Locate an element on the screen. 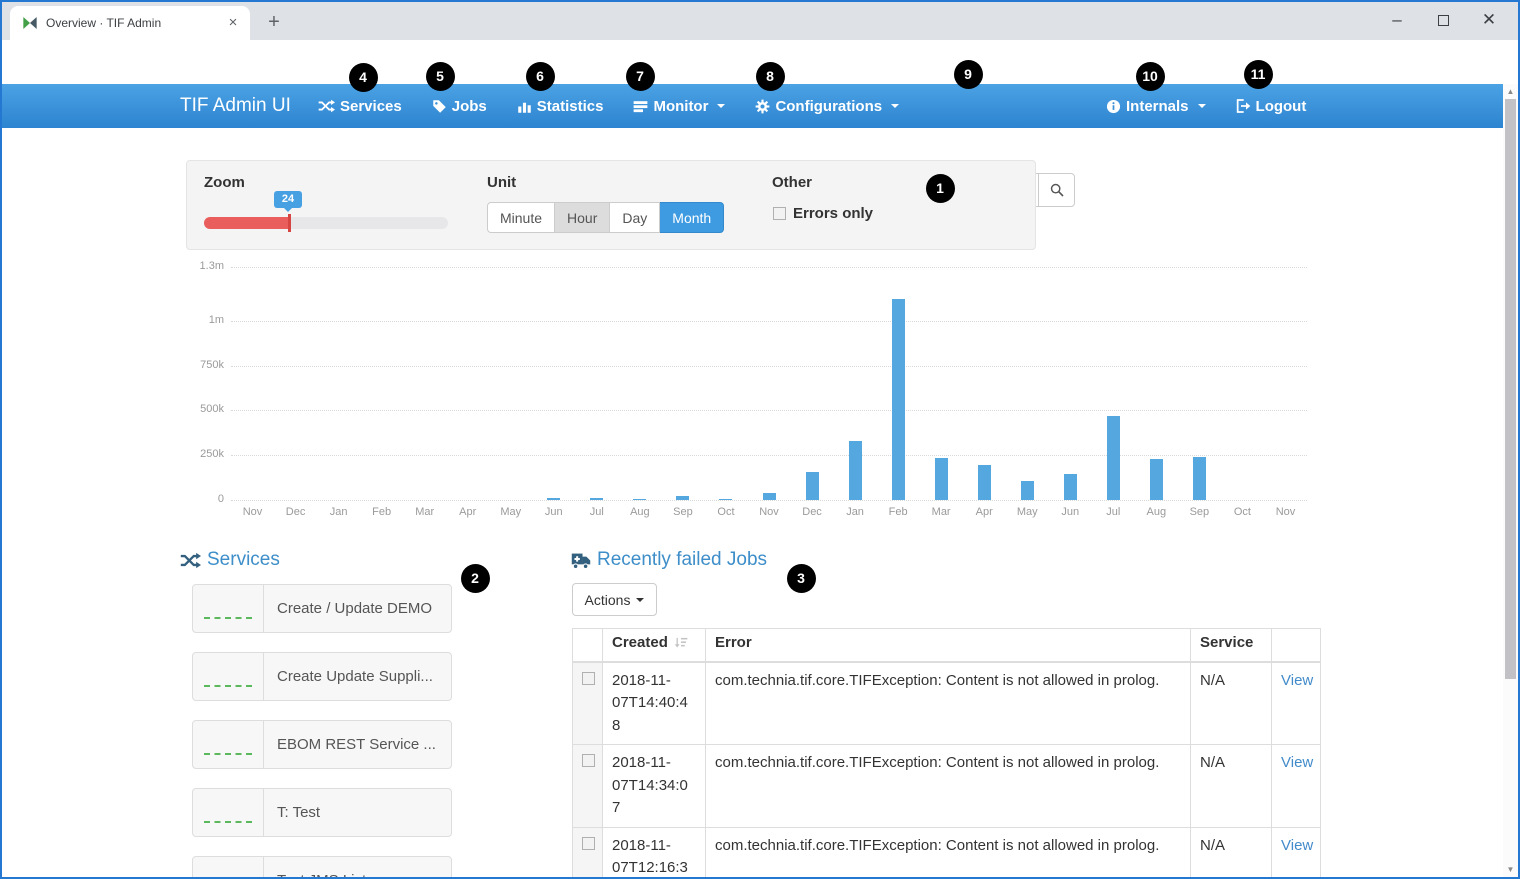  new-tab-button: + is located at coordinates (274, 22).